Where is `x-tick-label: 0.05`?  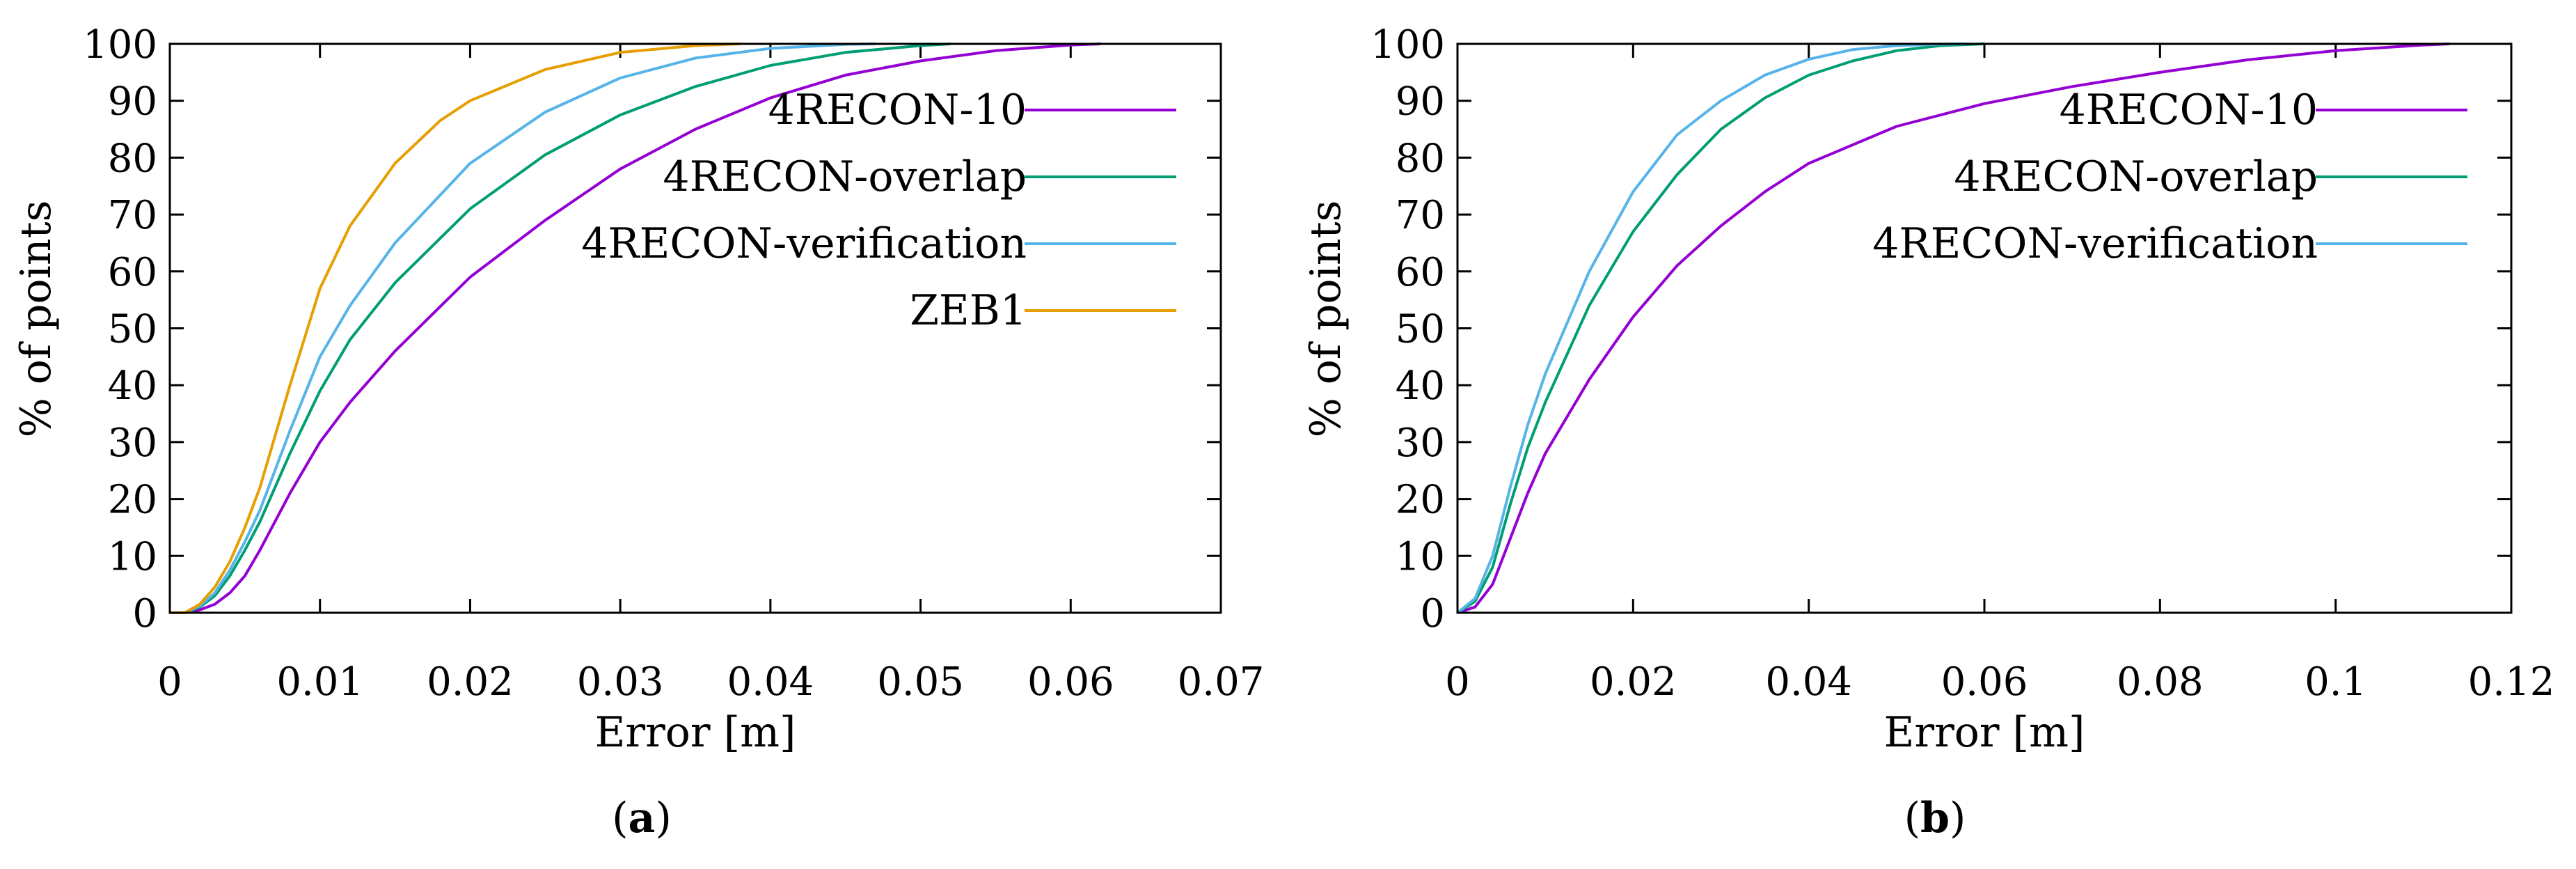 x-tick-label: 0.05 is located at coordinates (920, 682).